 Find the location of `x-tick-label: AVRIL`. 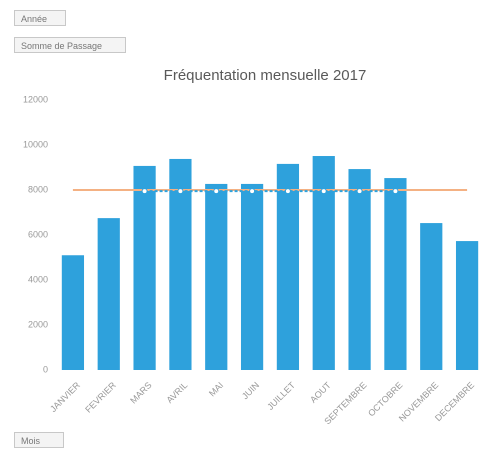

x-tick-label: AVRIL is located at coordinates (177, 392).